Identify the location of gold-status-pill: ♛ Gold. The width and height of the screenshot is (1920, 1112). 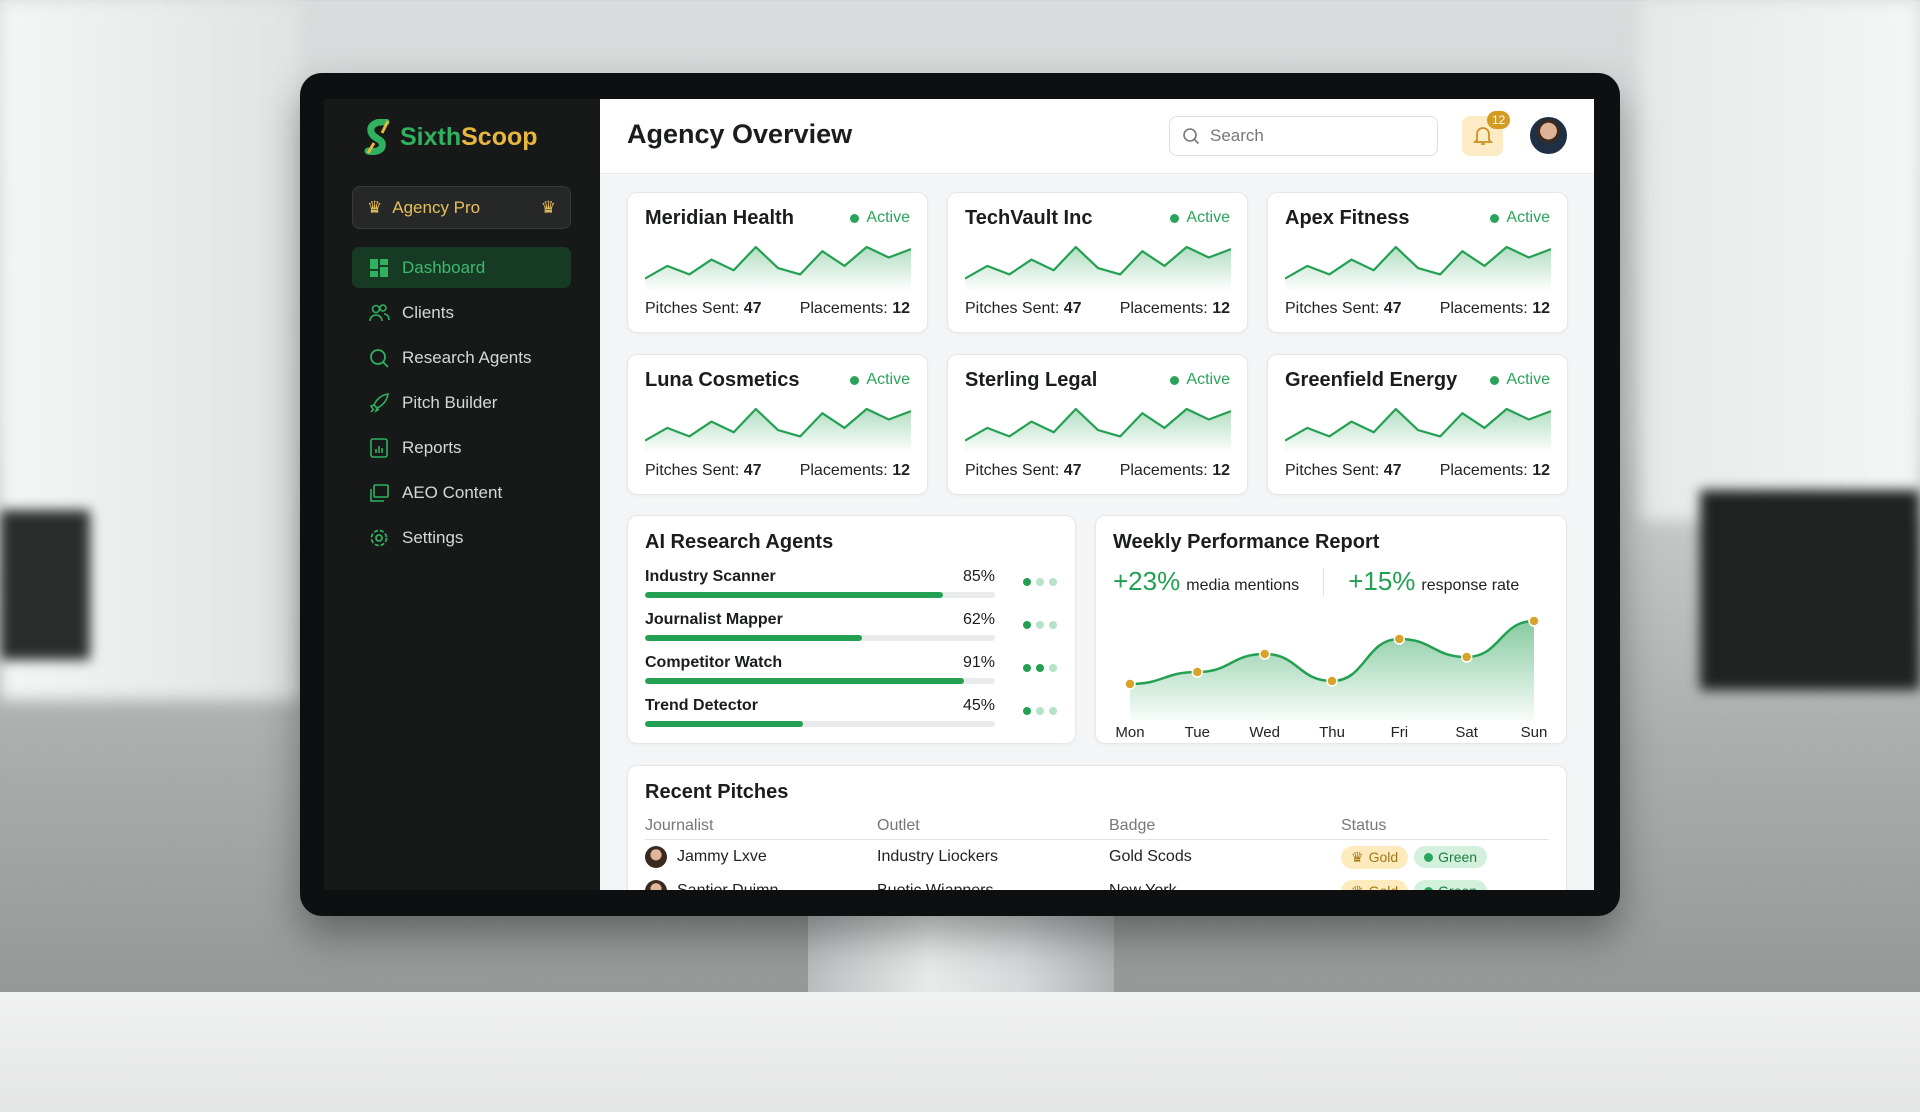
(1375, 884).